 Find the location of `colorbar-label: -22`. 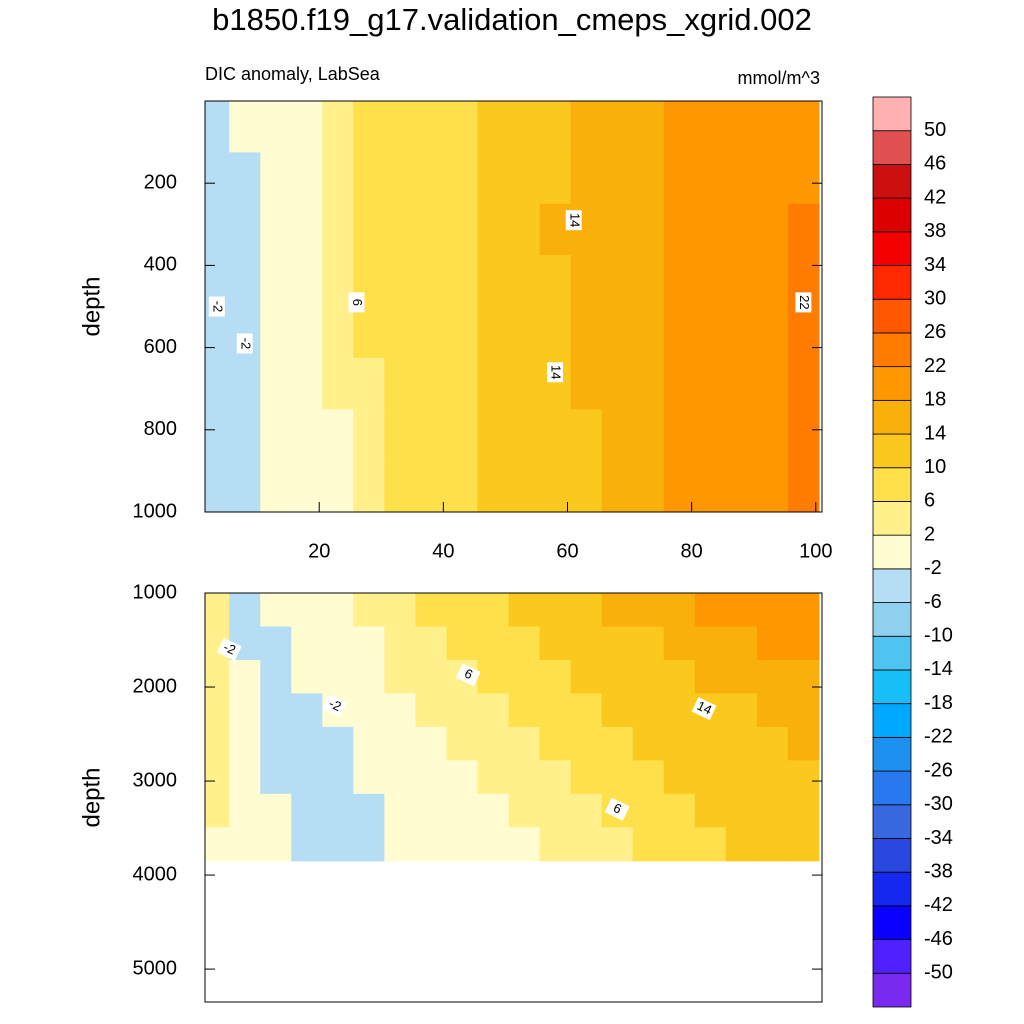

colorbar-label: -22 is located at coordinates (938, 737).